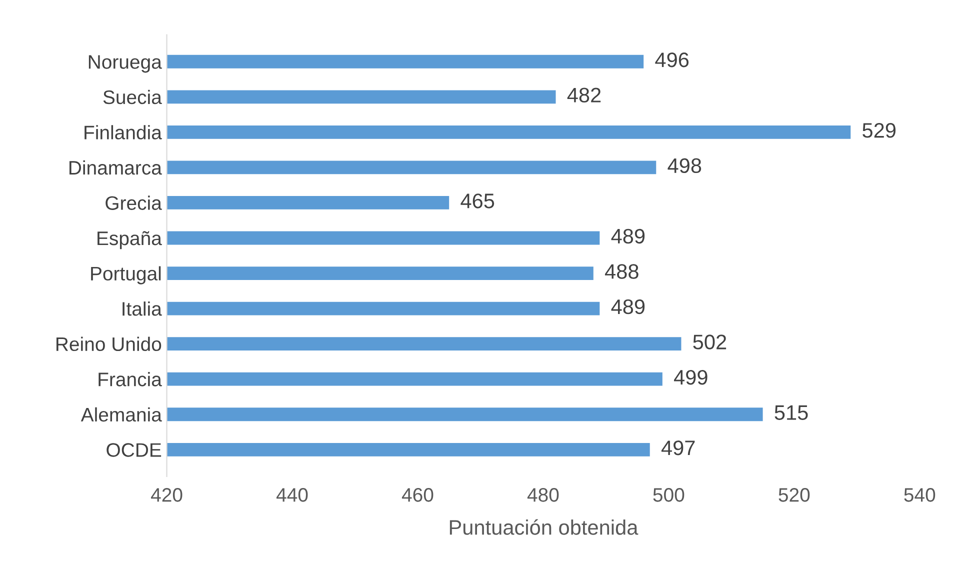 This screenshot has height=581, width=953. What do you see at coordinates (292, 495) in the screenshot?
I see `x-tick-label: 440` at bounding box center [292, 495].